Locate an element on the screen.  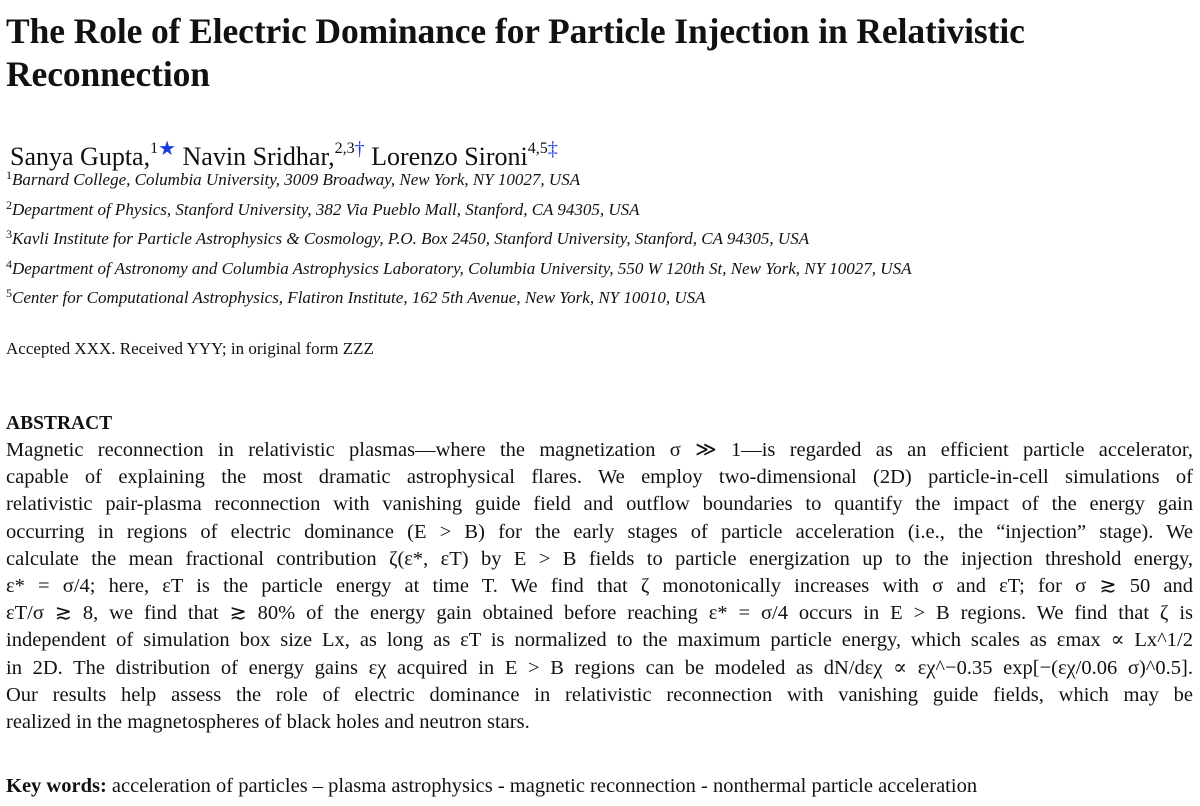
author-affil-sup: 1 is located at coordinates (154, 148).